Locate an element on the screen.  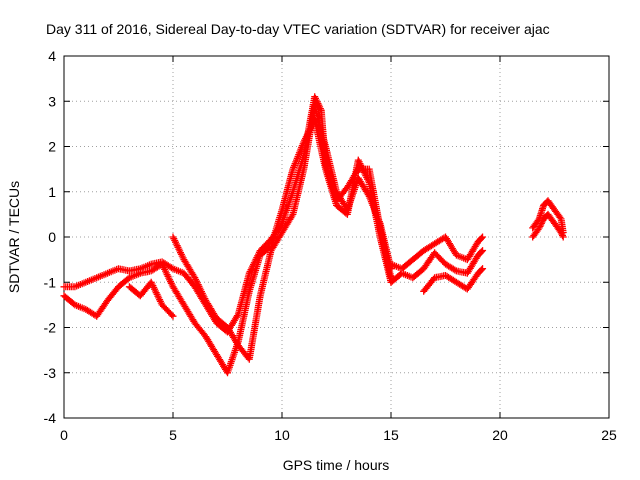
x-axis-label: GPS time / hours is located at coordinates (336, 465).